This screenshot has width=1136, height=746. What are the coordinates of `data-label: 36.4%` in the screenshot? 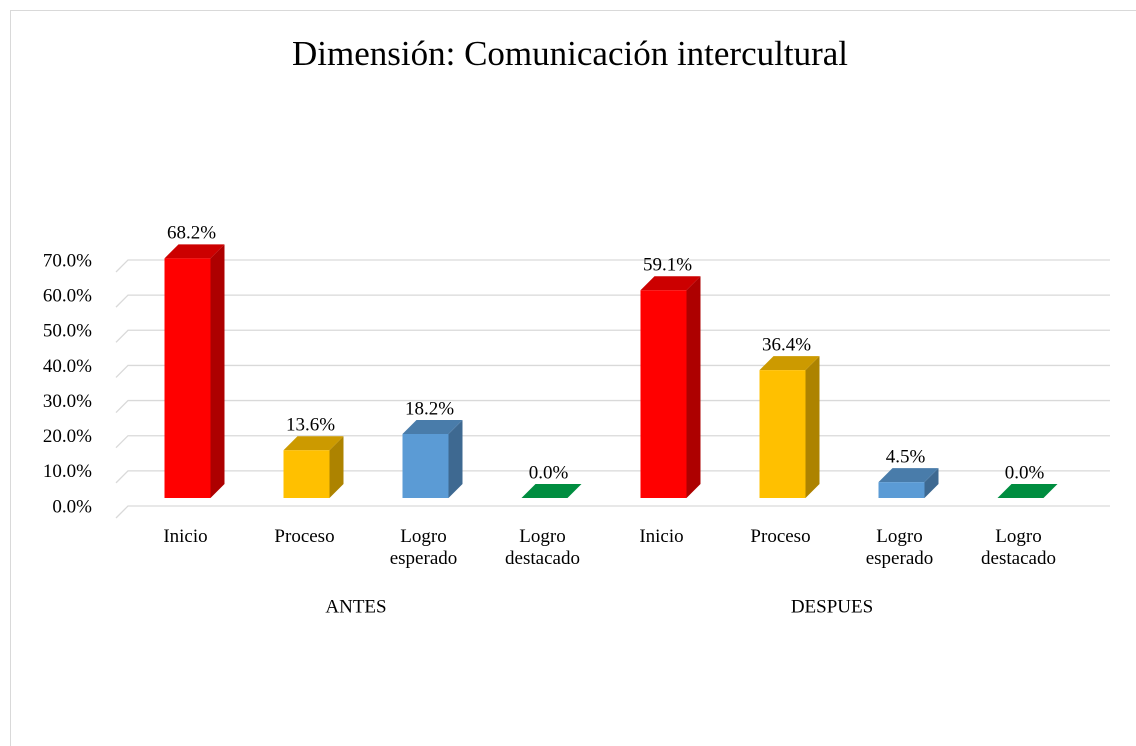 It's located at (786, 344).